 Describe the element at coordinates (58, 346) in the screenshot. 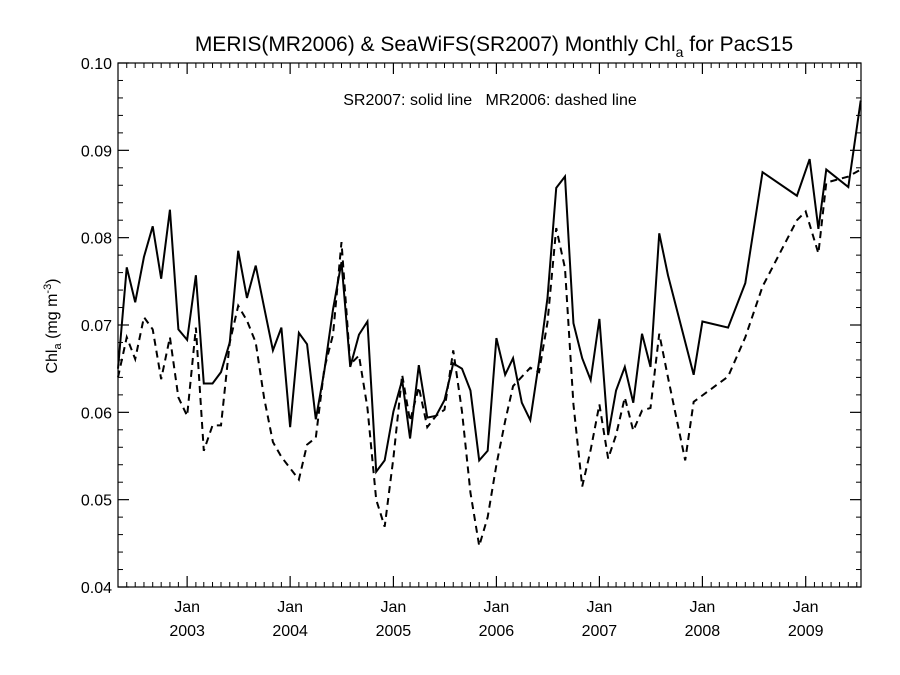

I see `y-axis-label-subscript: a` at that location.